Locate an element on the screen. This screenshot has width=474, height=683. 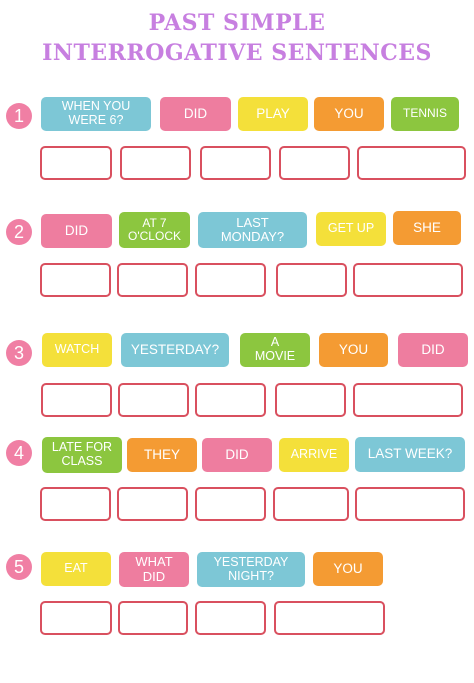
word-tile: WHAT DID is located at coordinates (154, 569).